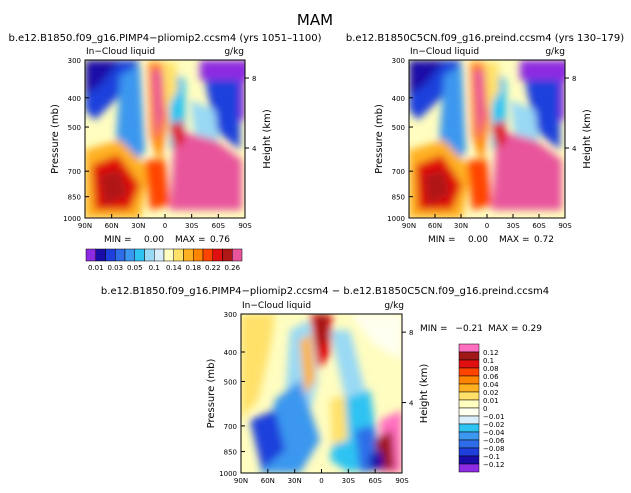 The image size is (631, 493). Describe the element at coordinates (491, 401) in the screenshot. I see `colorbar-diff-label: 0.01` at that location.